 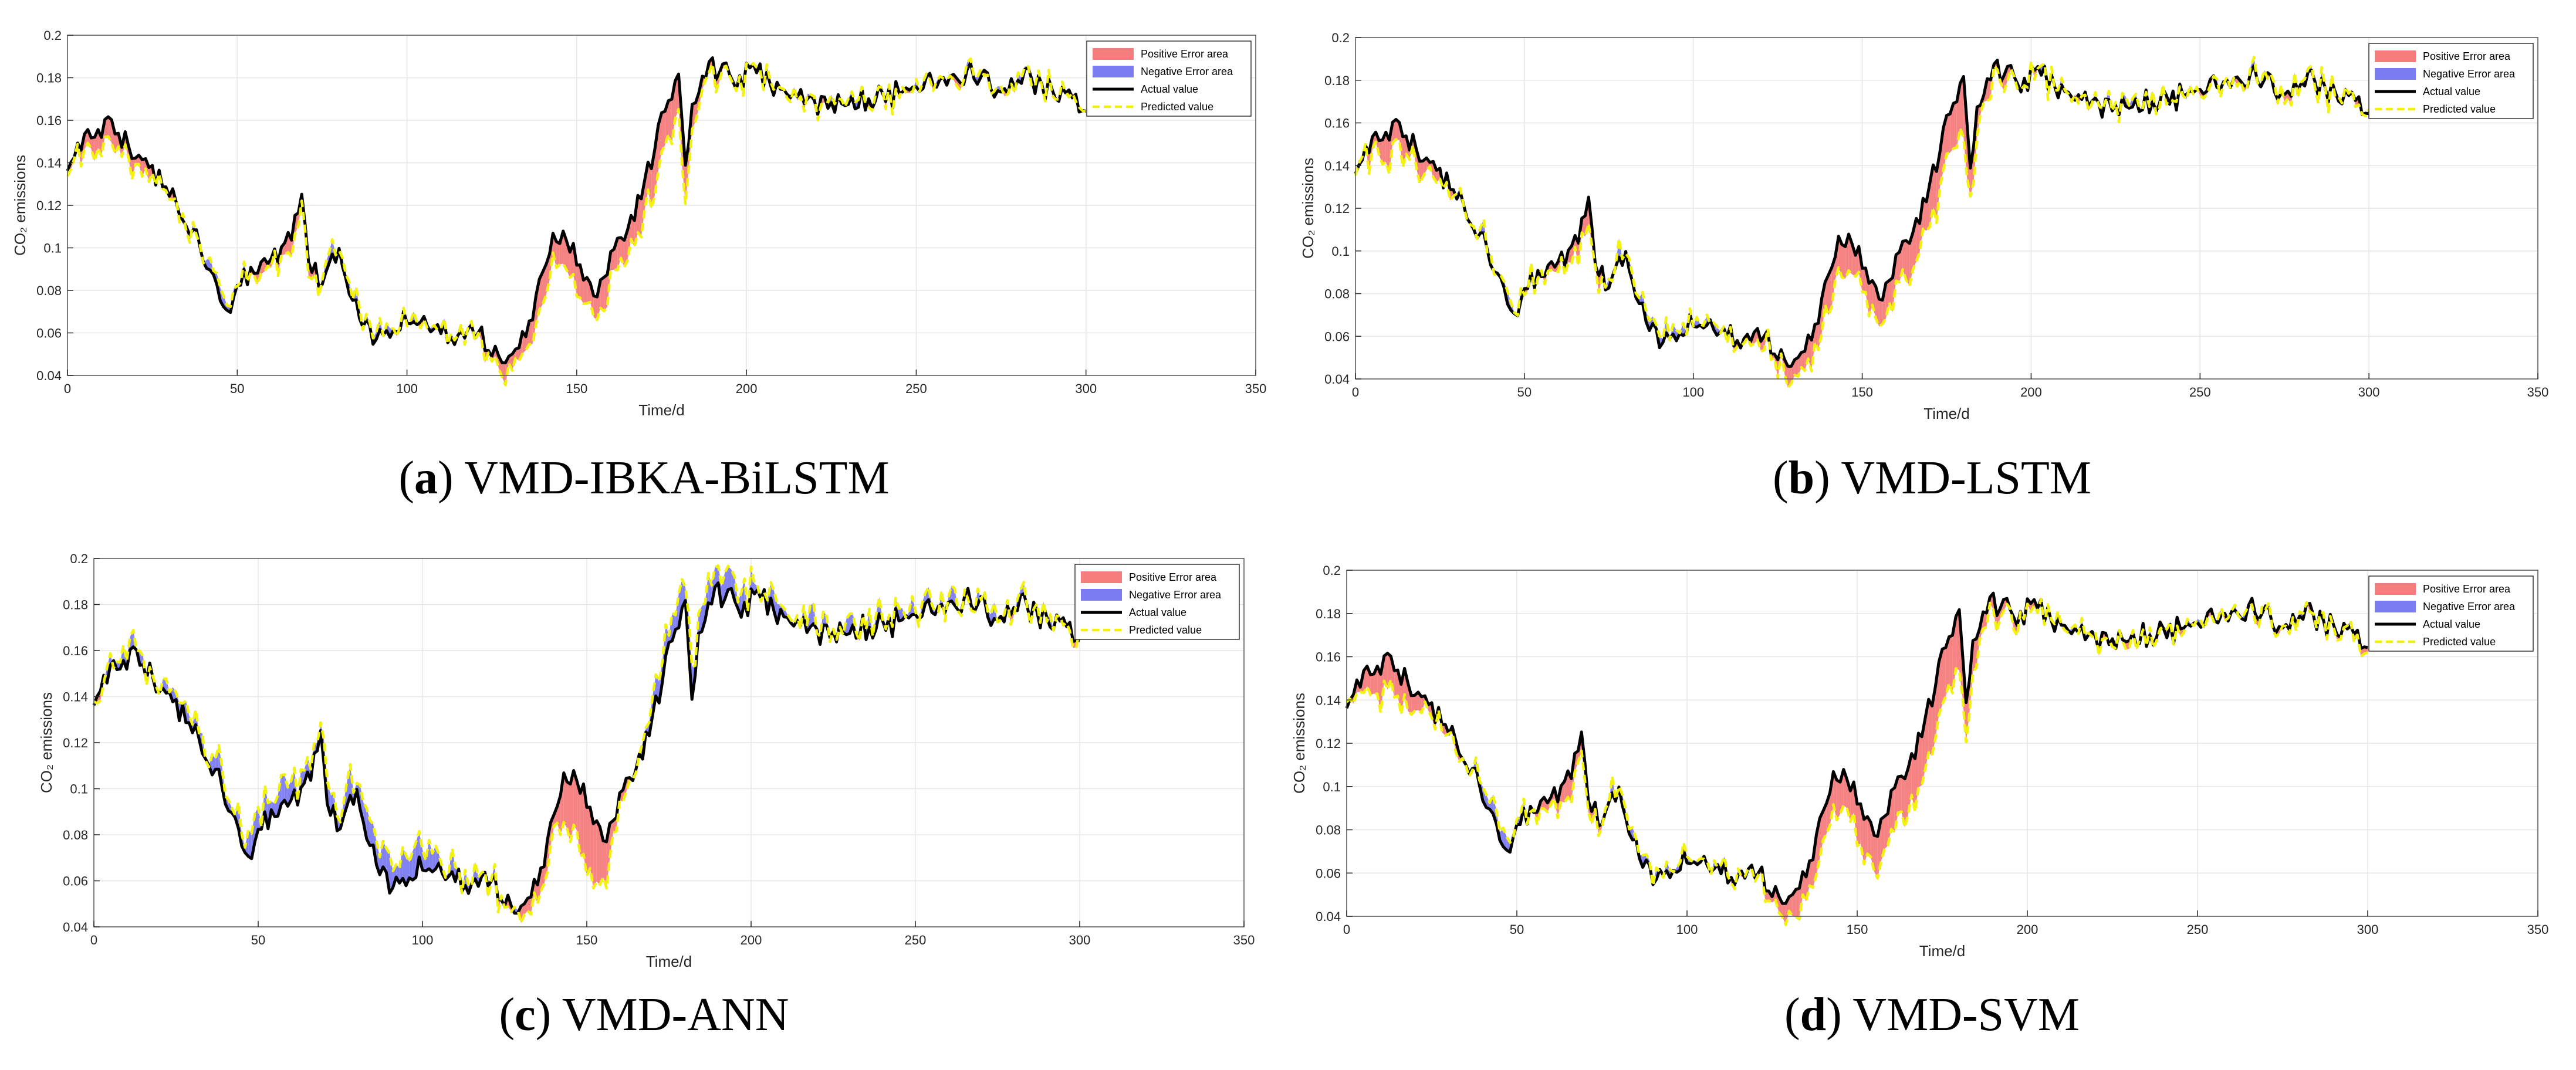 I want to click on x-tick-label: 100, so click(x=423, y=940).